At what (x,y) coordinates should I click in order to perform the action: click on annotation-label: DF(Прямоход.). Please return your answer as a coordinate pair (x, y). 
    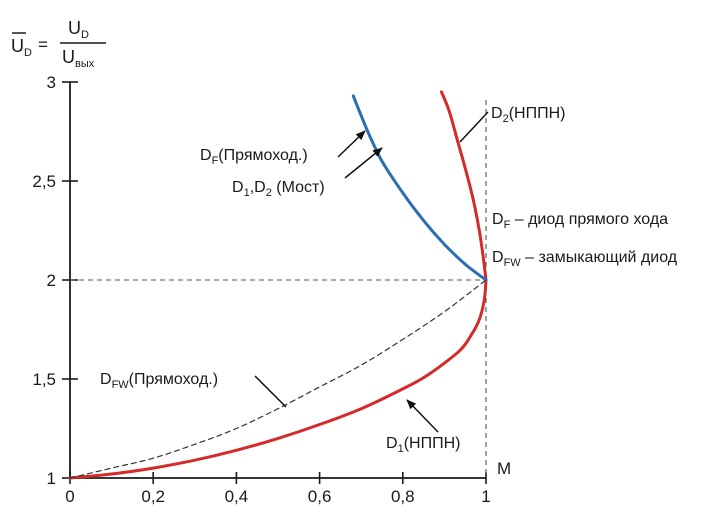
    Looking at the image, I should click on (254, 157).